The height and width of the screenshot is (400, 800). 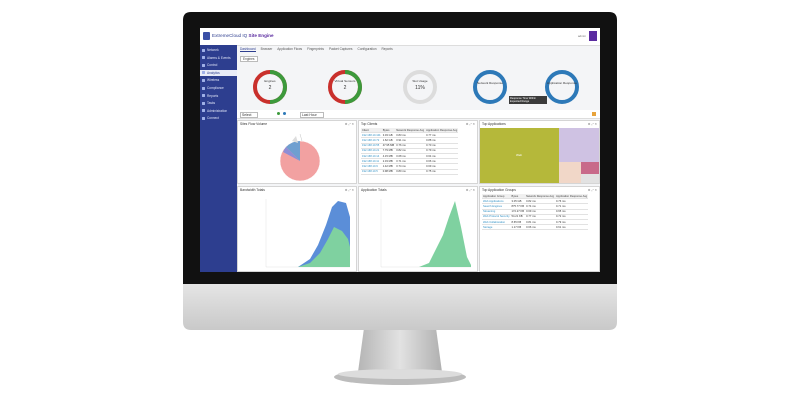 I want to click on gauge-value: 11%, so click(x=420, y=88).